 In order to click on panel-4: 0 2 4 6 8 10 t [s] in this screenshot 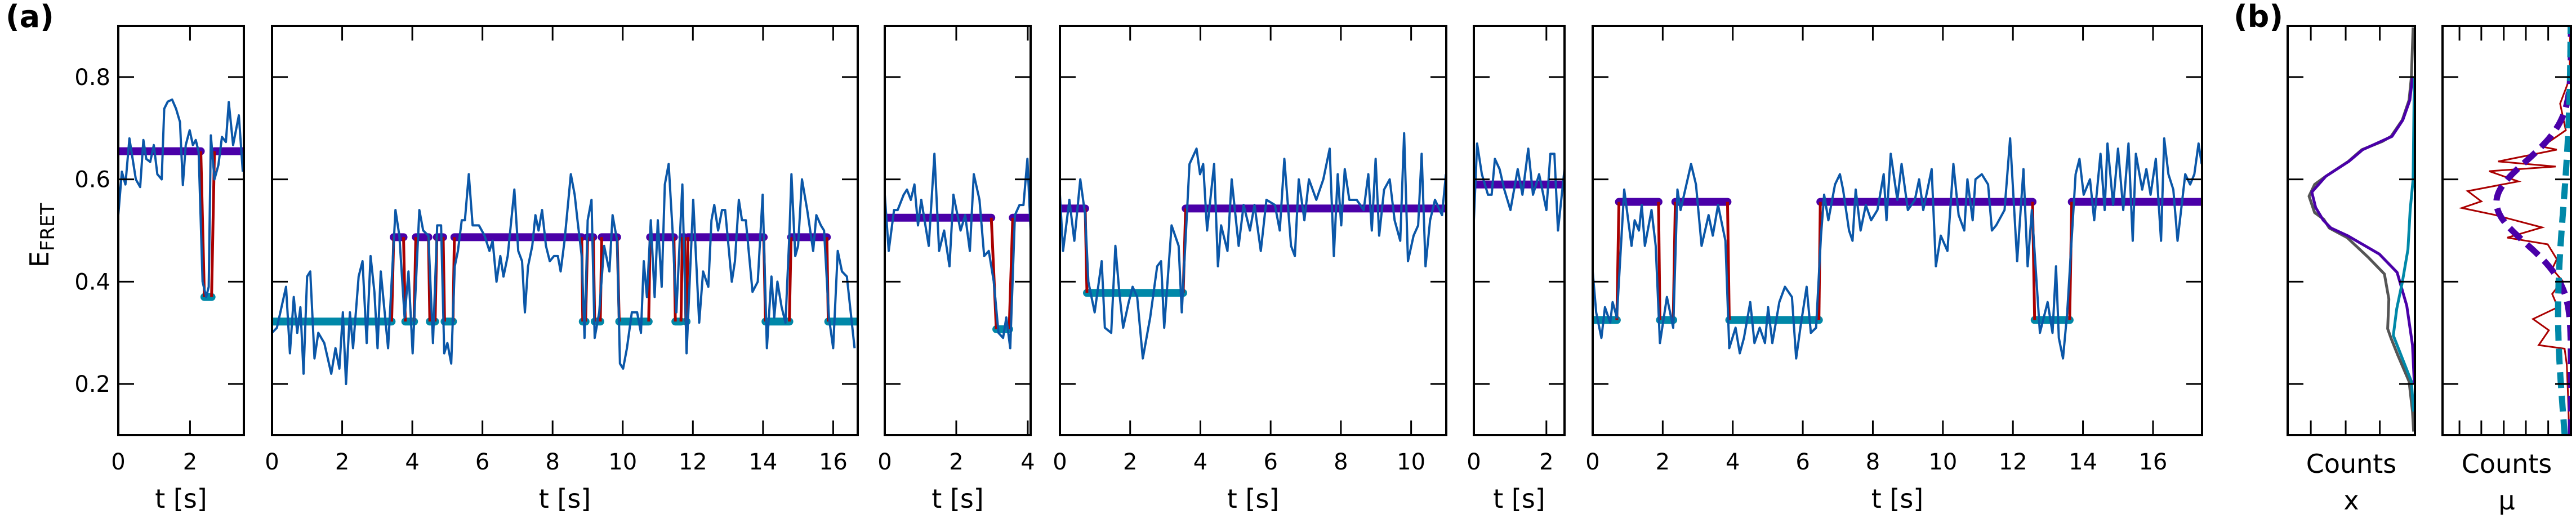, I will do `click(1250, 269)`.